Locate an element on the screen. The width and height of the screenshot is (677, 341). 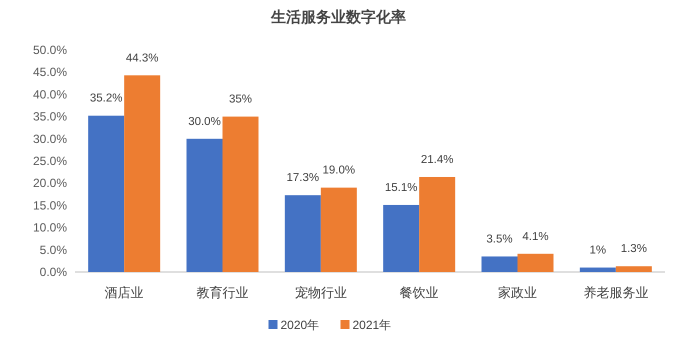
data-label: 19.0% is located at coordinates (339, 170).